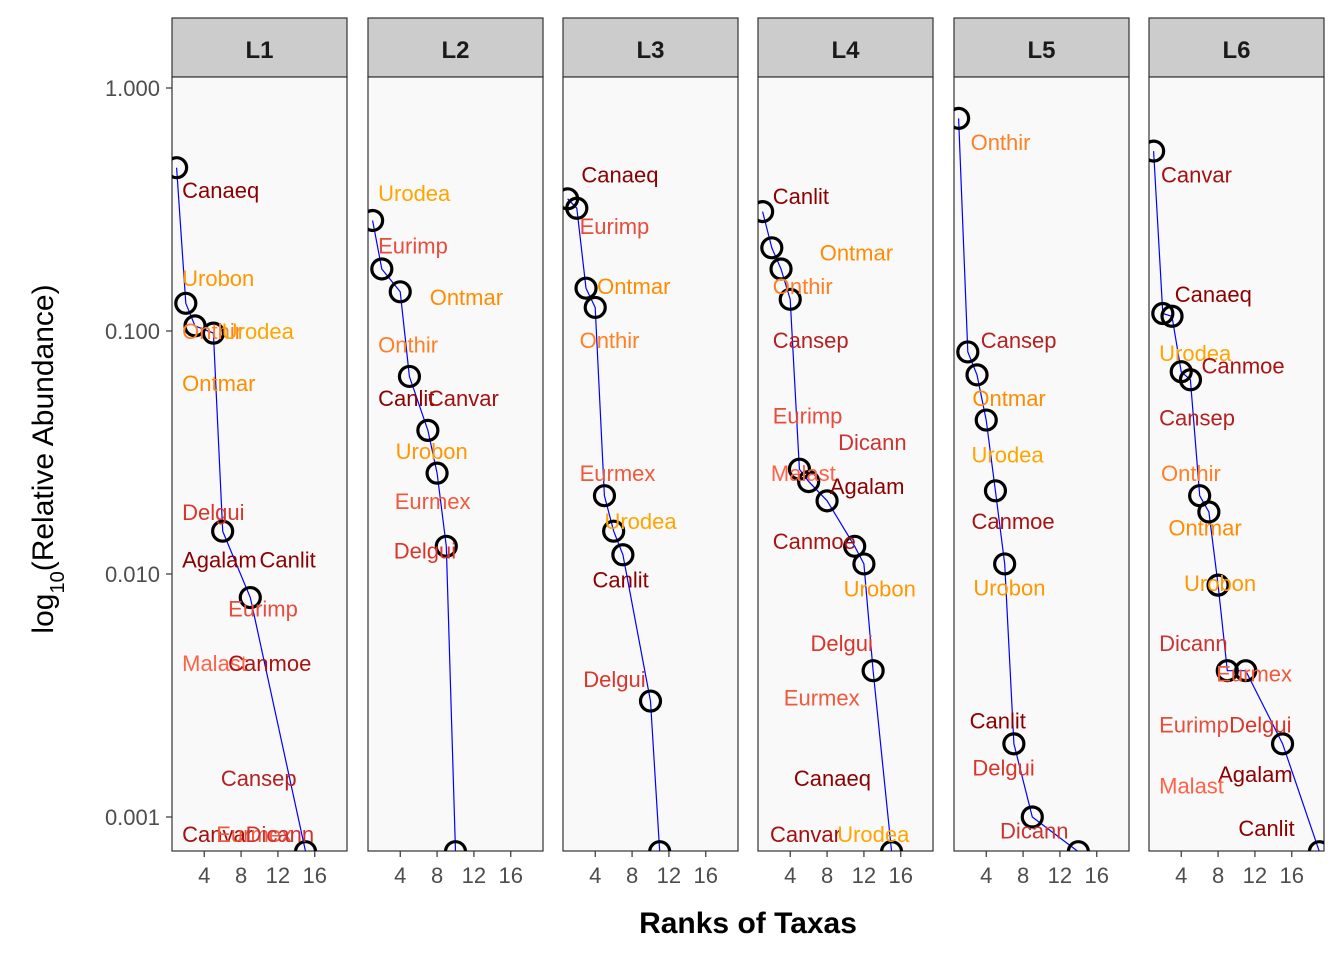  What do you see at coordinates (58, 582) in the screenshot?
I see `y-axis-title-subscript: 10` at bounding box center [58, 582].